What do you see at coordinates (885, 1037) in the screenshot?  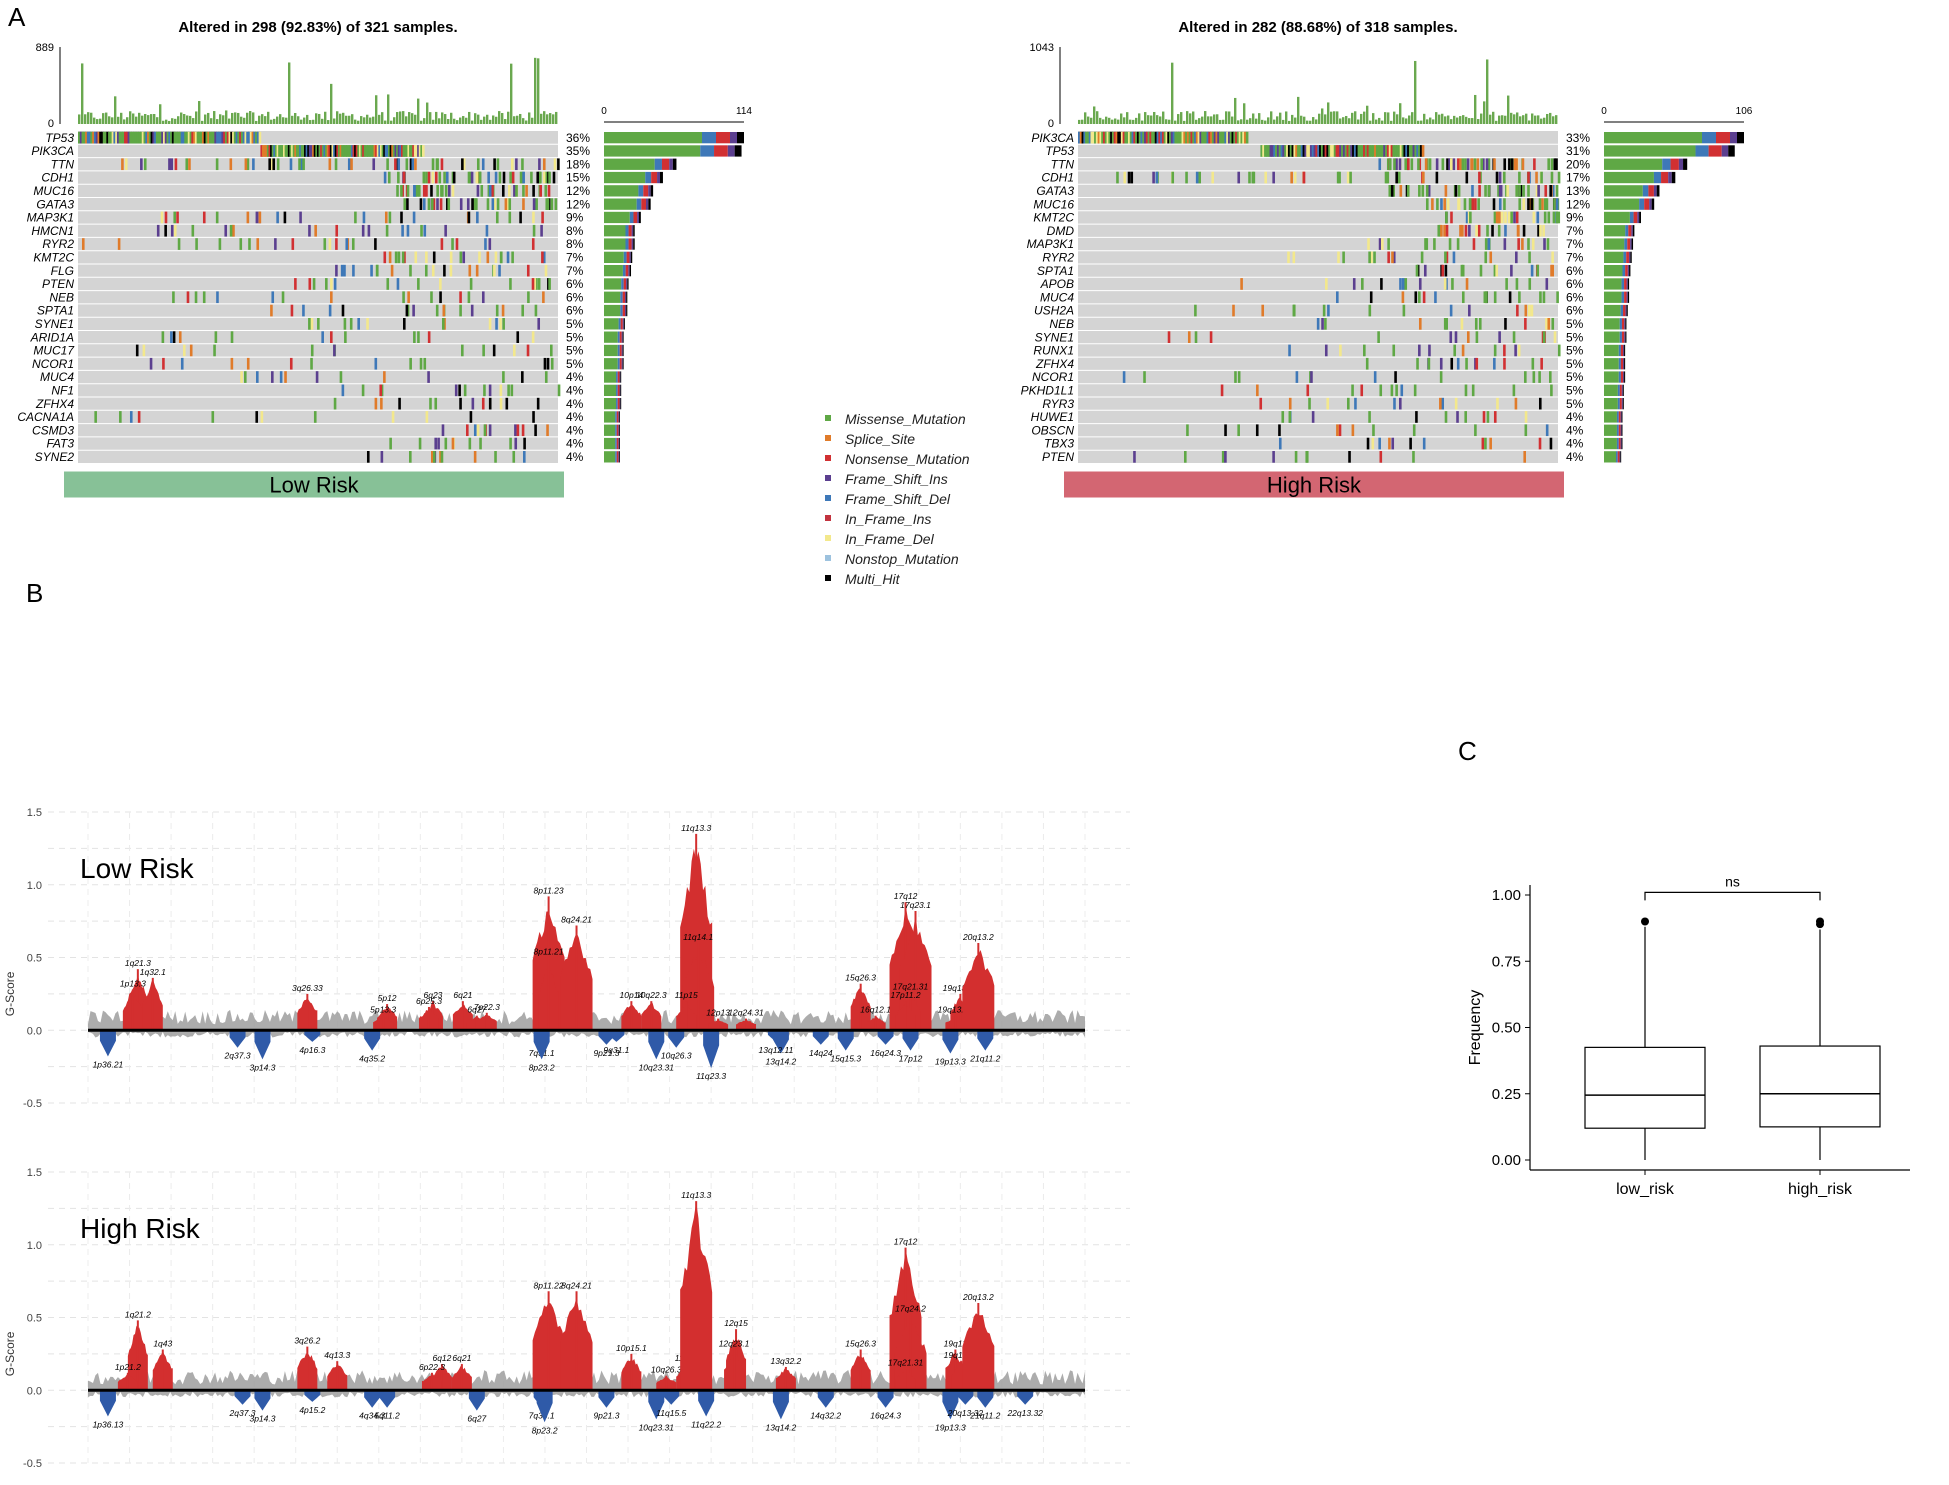 I see `del-peak-16q24.3` at bounding box center [885, 1037].